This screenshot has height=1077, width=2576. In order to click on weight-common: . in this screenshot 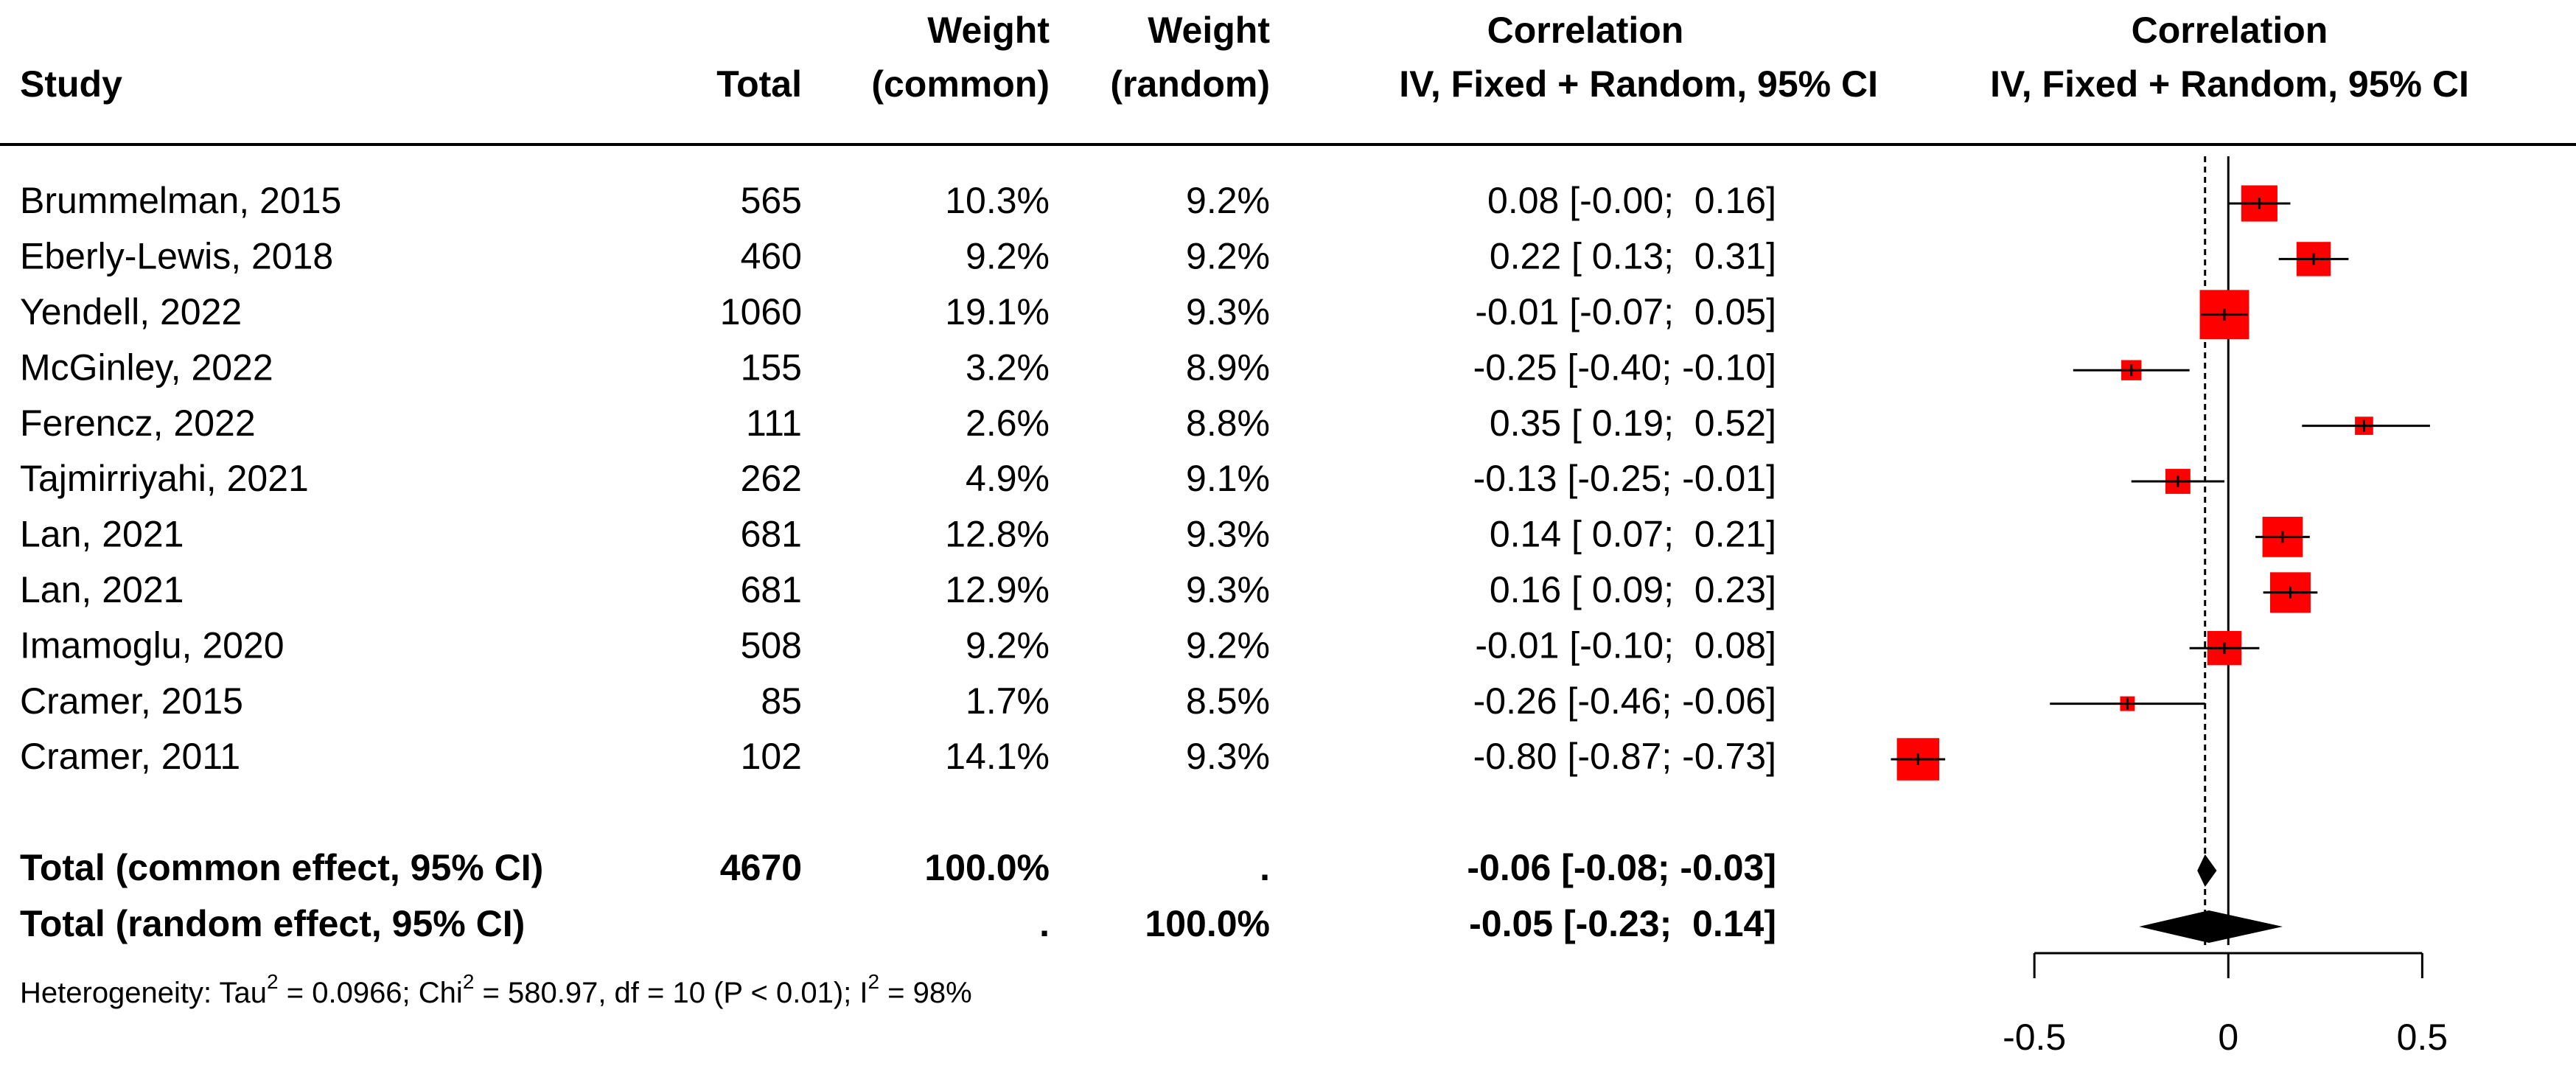, I will do `click(1044, 923)`.